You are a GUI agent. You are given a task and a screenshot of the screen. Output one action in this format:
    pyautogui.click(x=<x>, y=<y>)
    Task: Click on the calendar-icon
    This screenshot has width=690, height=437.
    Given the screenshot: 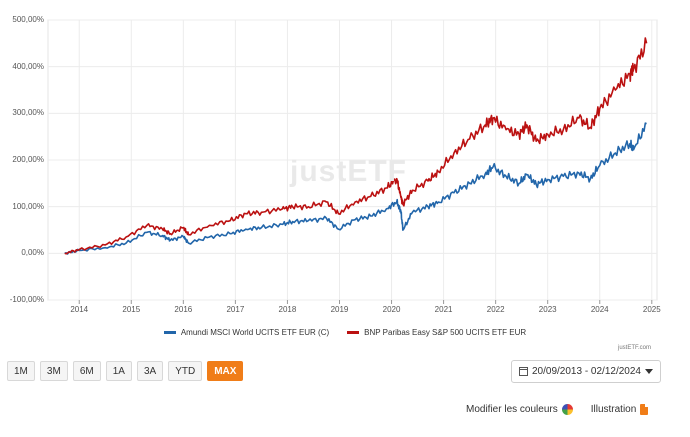 What is the action you would take?
    pyautogui.click(x=523, y=371)
    